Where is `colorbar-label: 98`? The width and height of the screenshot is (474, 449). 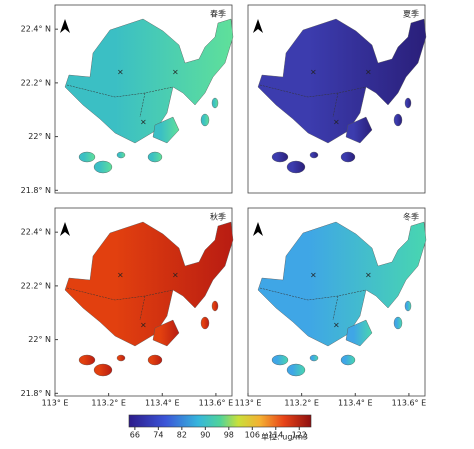 colorbar-label: 98 is located at coordinates (229, 435).